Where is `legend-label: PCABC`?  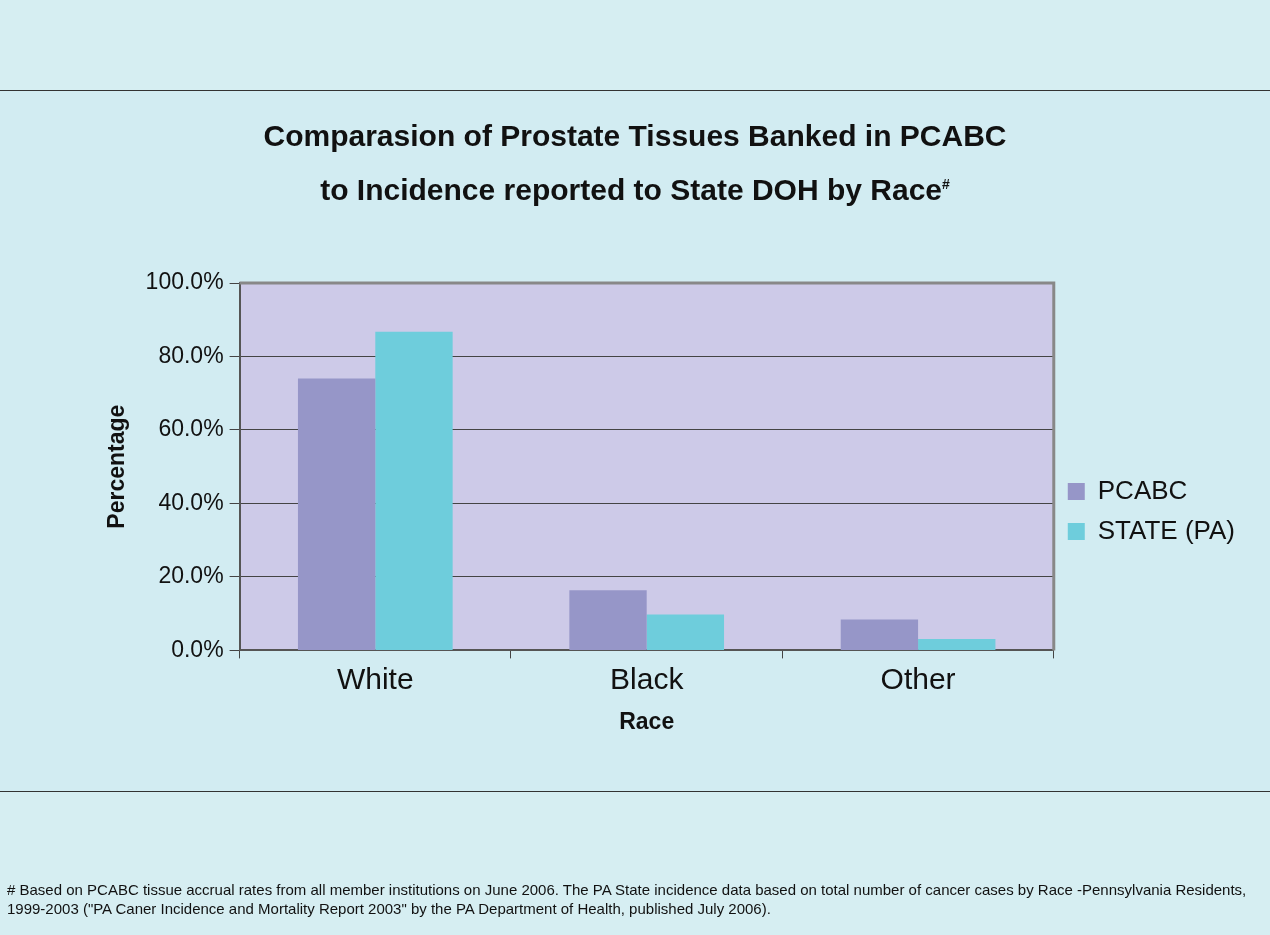
legend-label: PCABC is located at coordinates (1142, 489).